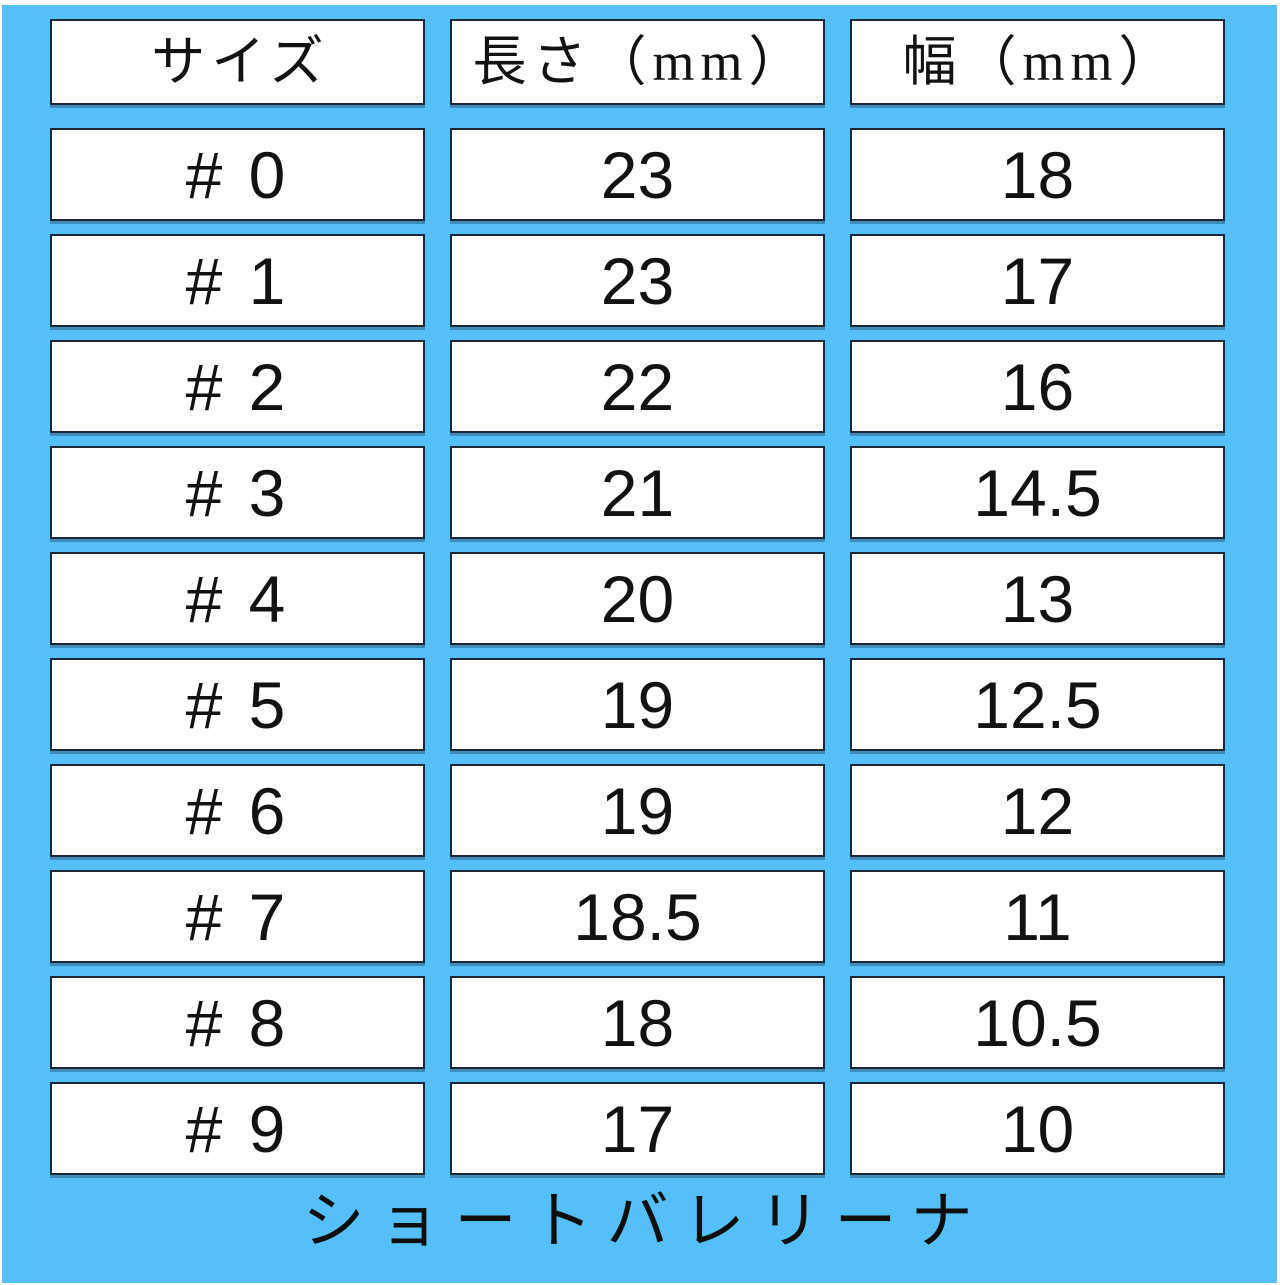  I want to click on cell-width: 10.5, so click(1037, 1022).